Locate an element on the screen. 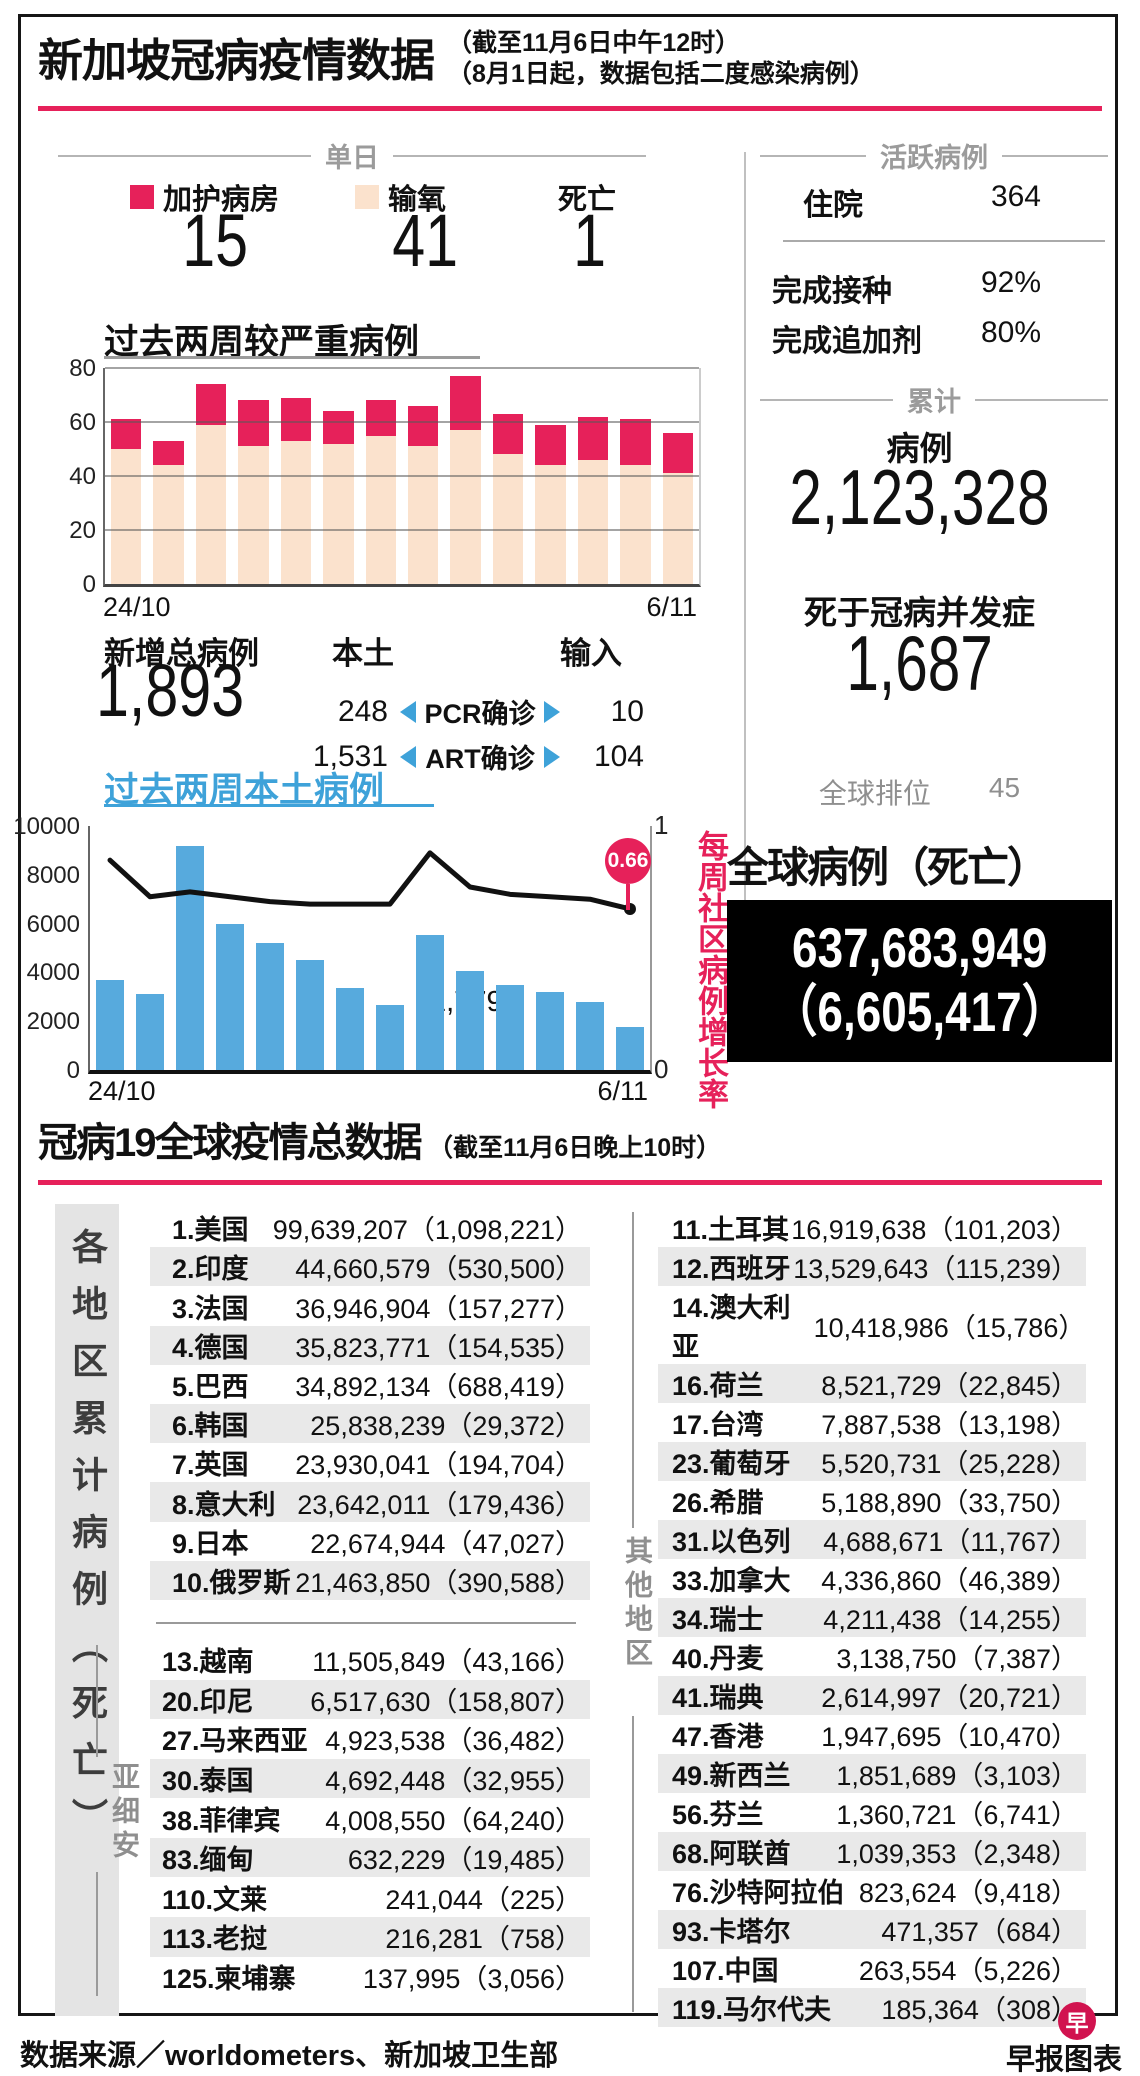 This screenshot has height=2076, width=1140. global-cases-box: 637,683,949 （6,605,417） is located at coordinates (919, 981).